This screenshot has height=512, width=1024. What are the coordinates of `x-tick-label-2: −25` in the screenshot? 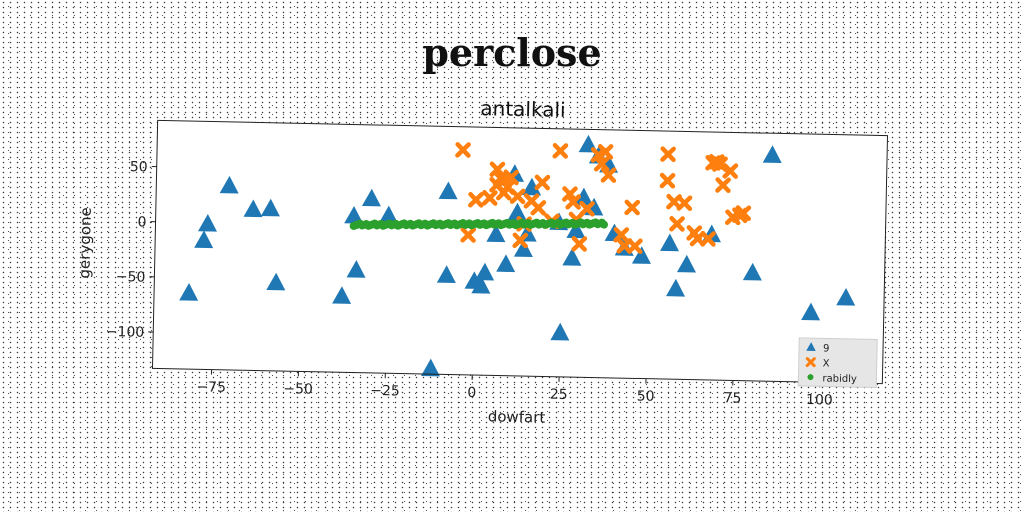 It's located at (385, 391).